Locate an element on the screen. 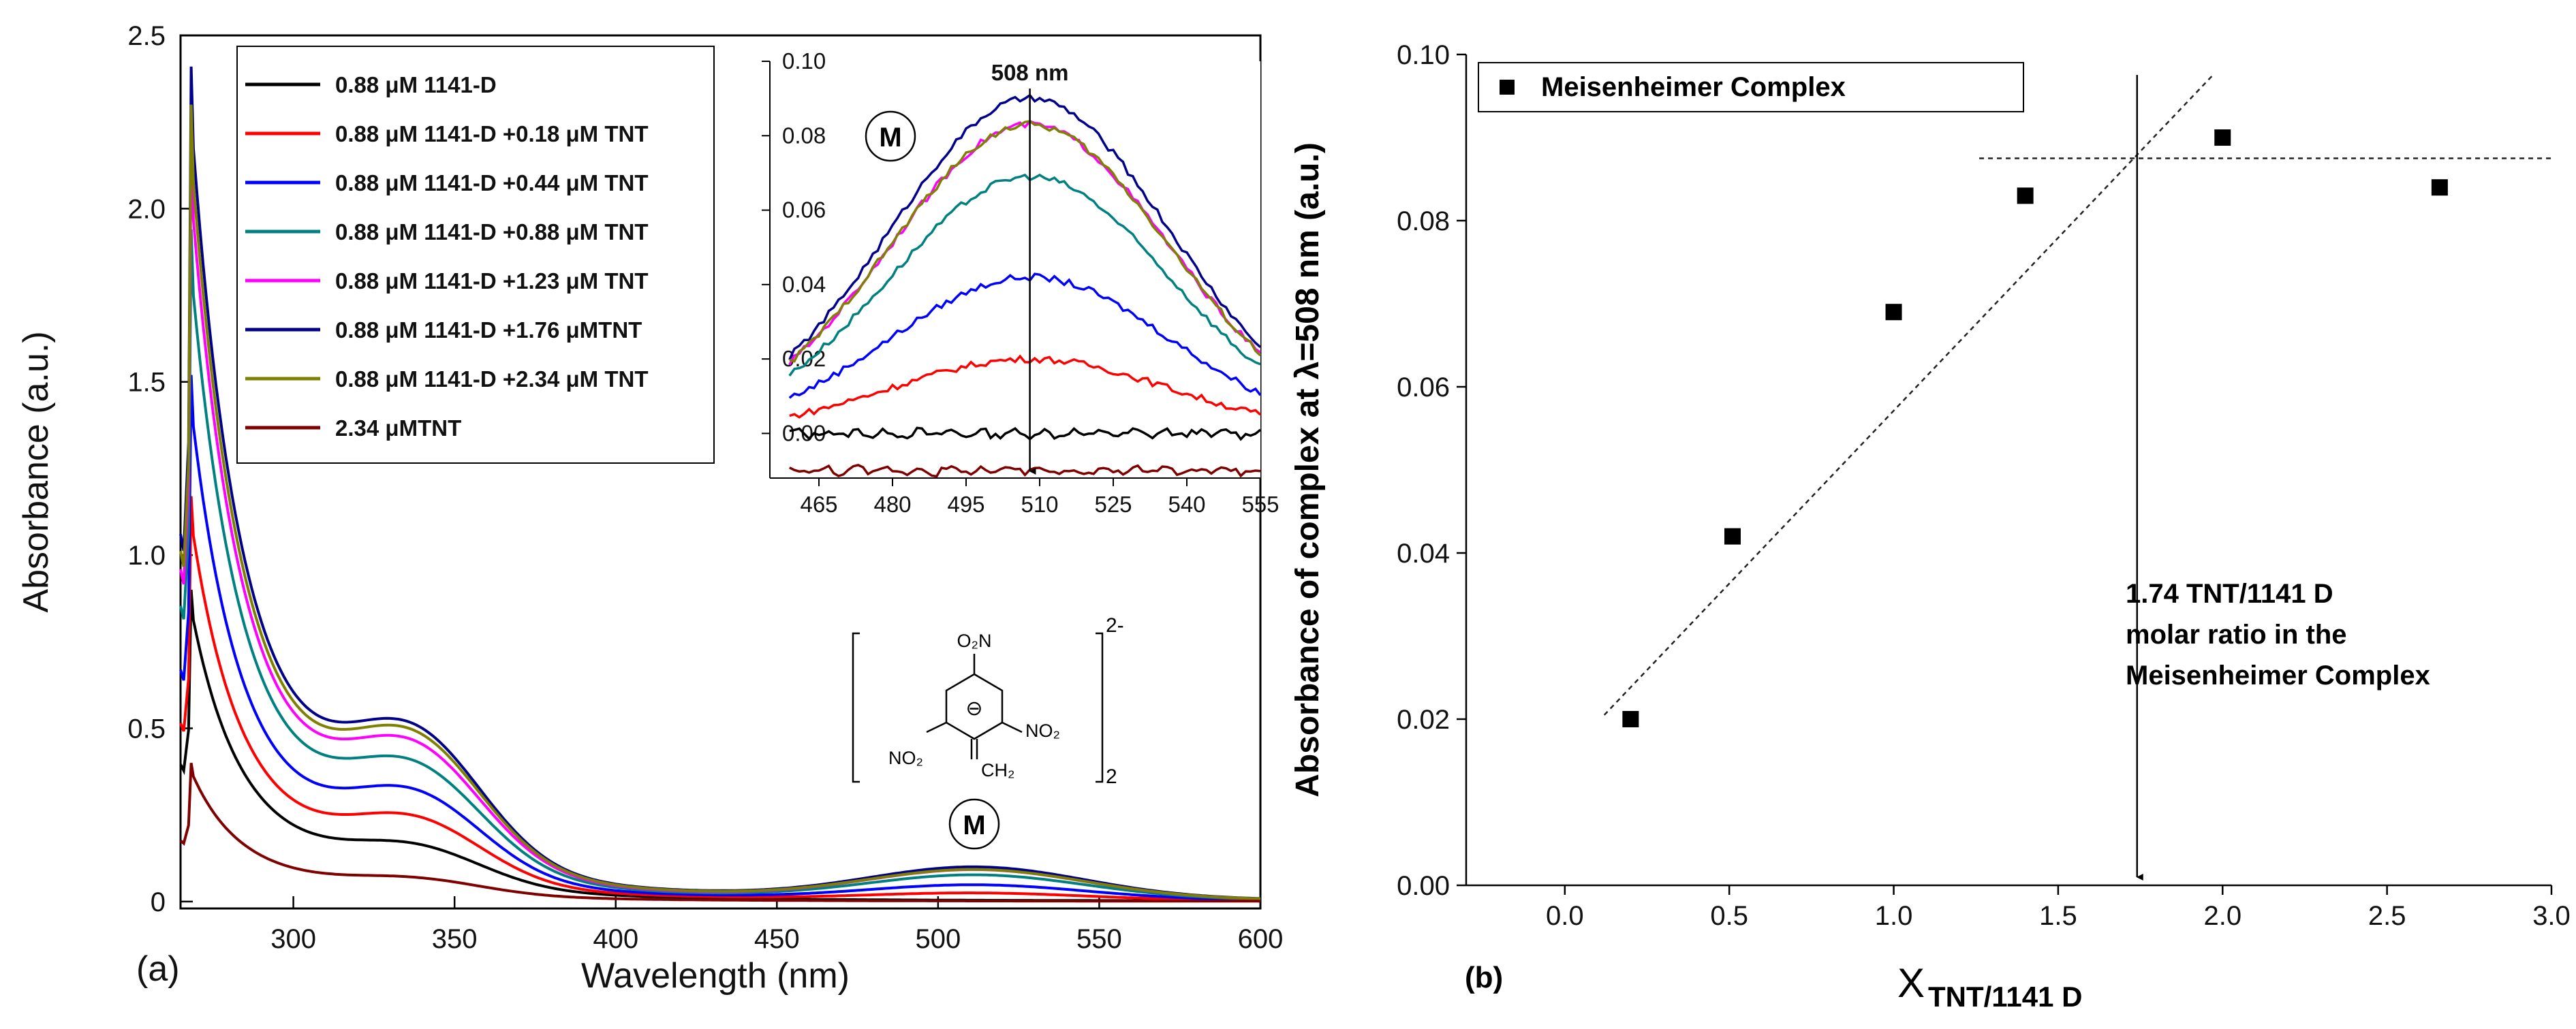 This screenshot has width=2576, height=1029. a-x-tick-label: 450 is located at coordinates (777, 939).